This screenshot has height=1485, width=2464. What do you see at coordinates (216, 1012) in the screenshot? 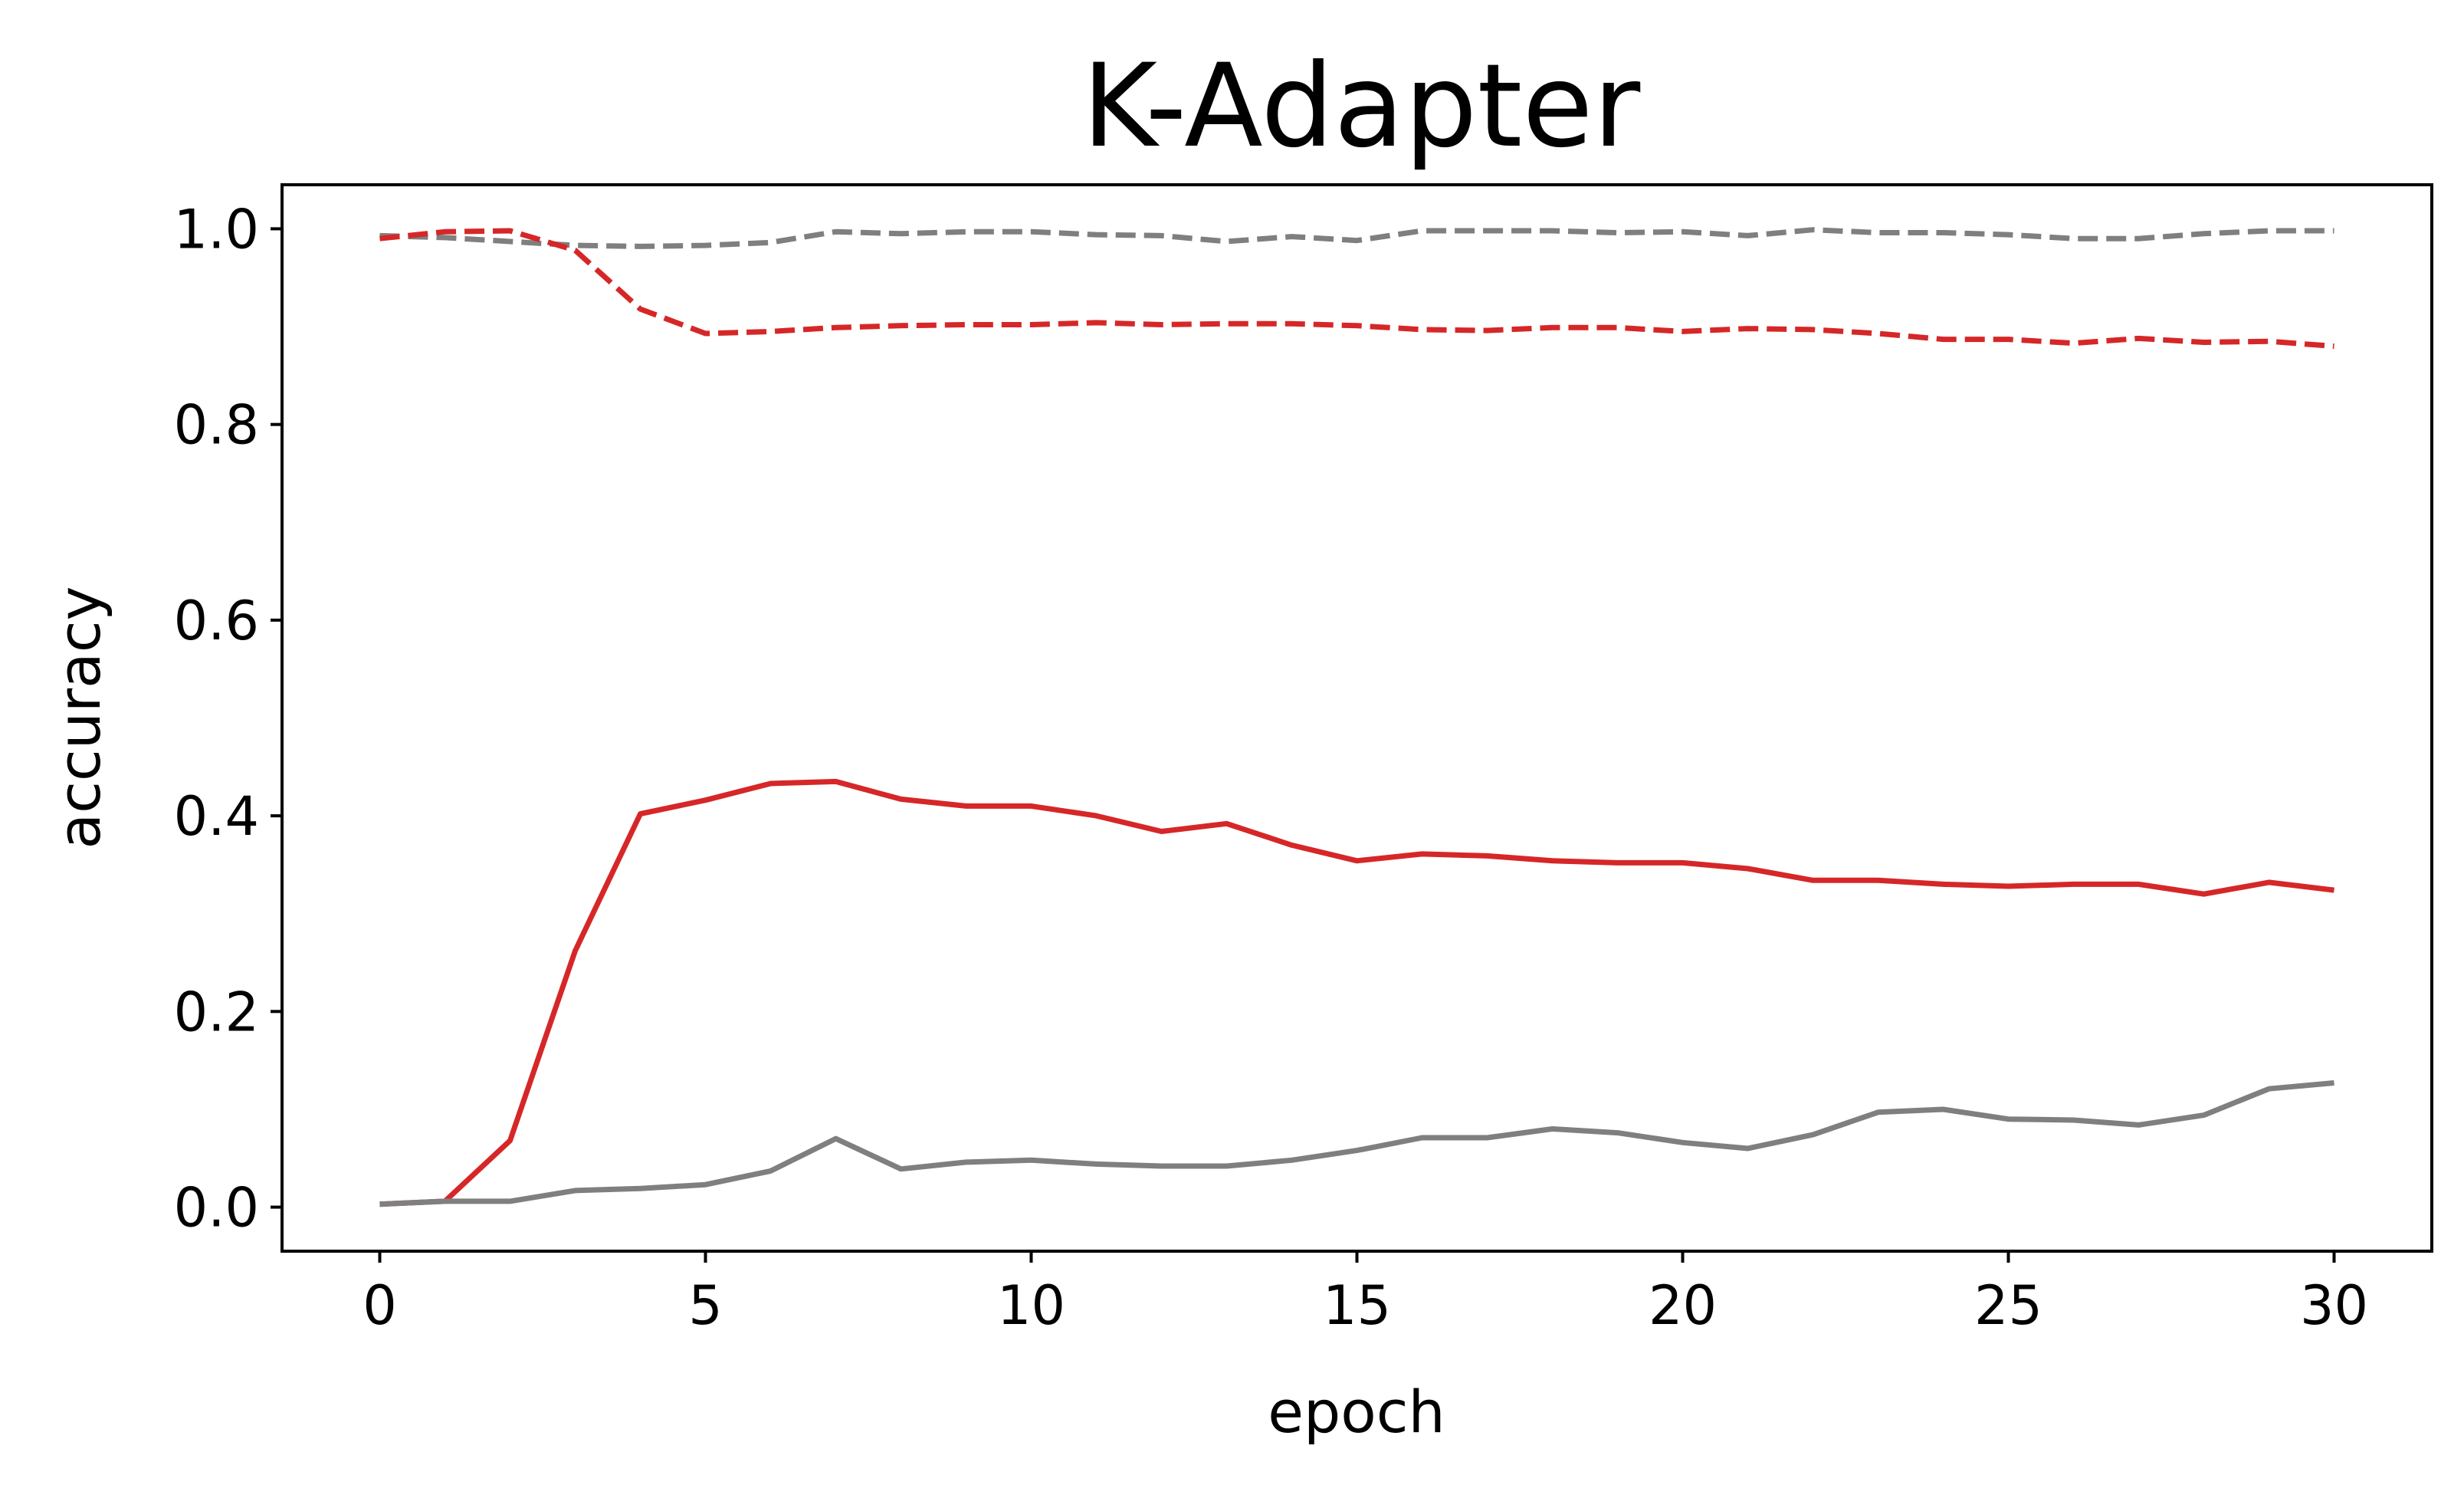
I see `y-tick-label: 0.2` at bounding box center [216, 1012].